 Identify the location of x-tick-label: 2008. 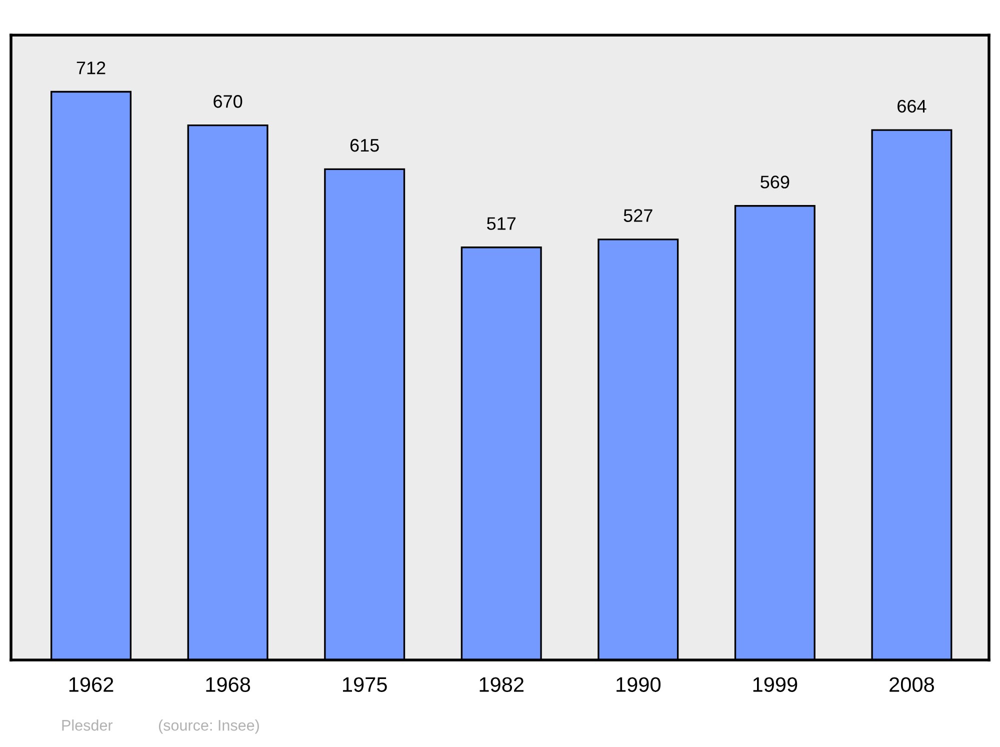
(912, 684).